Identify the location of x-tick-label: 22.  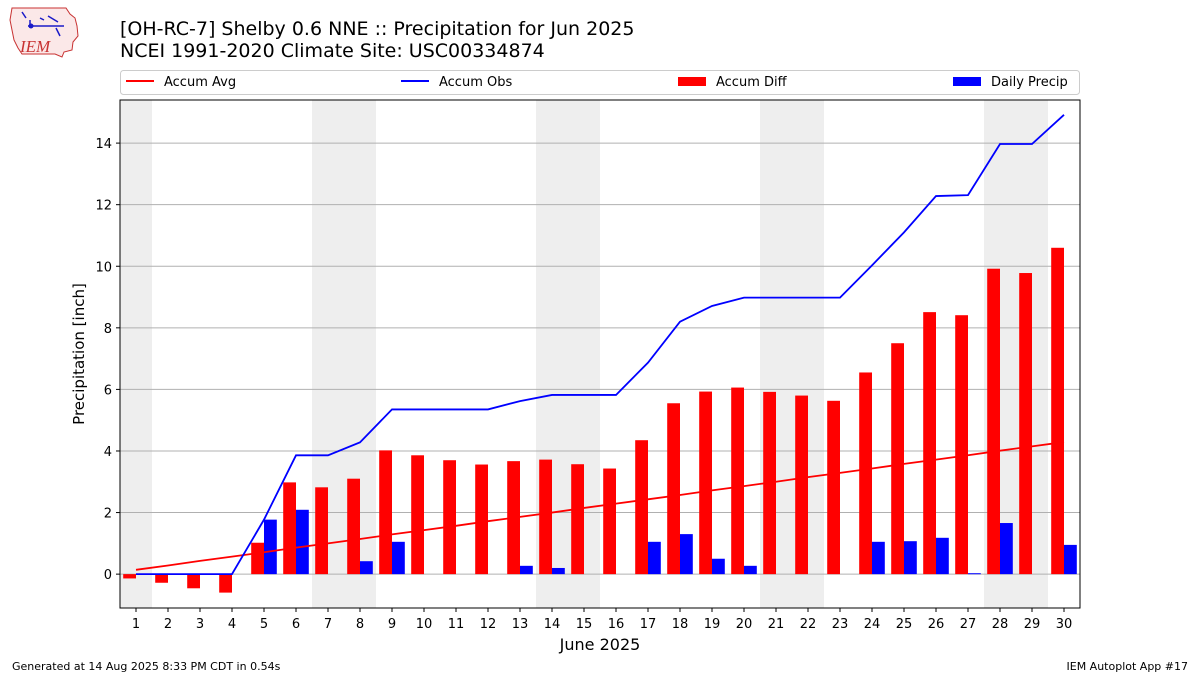
(808, 624).